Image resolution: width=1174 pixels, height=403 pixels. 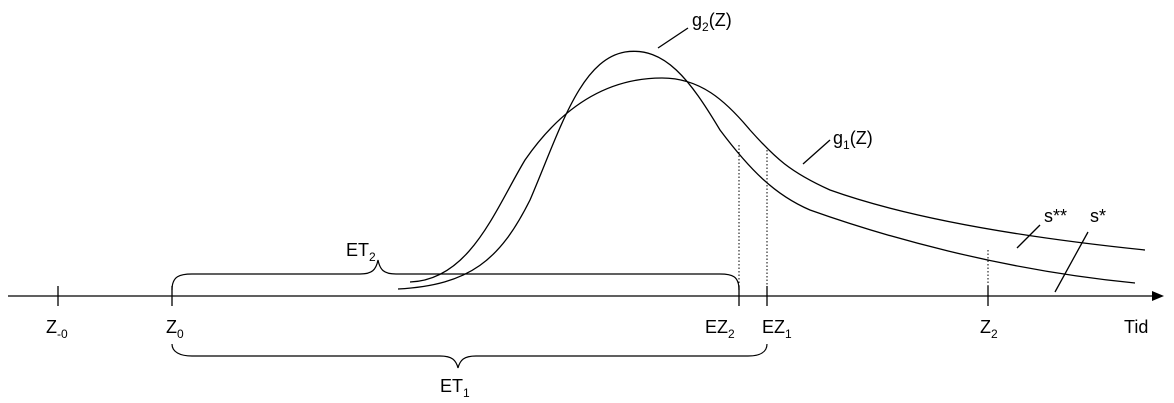 I want to click on time-axis, so click(x=586, y=296).